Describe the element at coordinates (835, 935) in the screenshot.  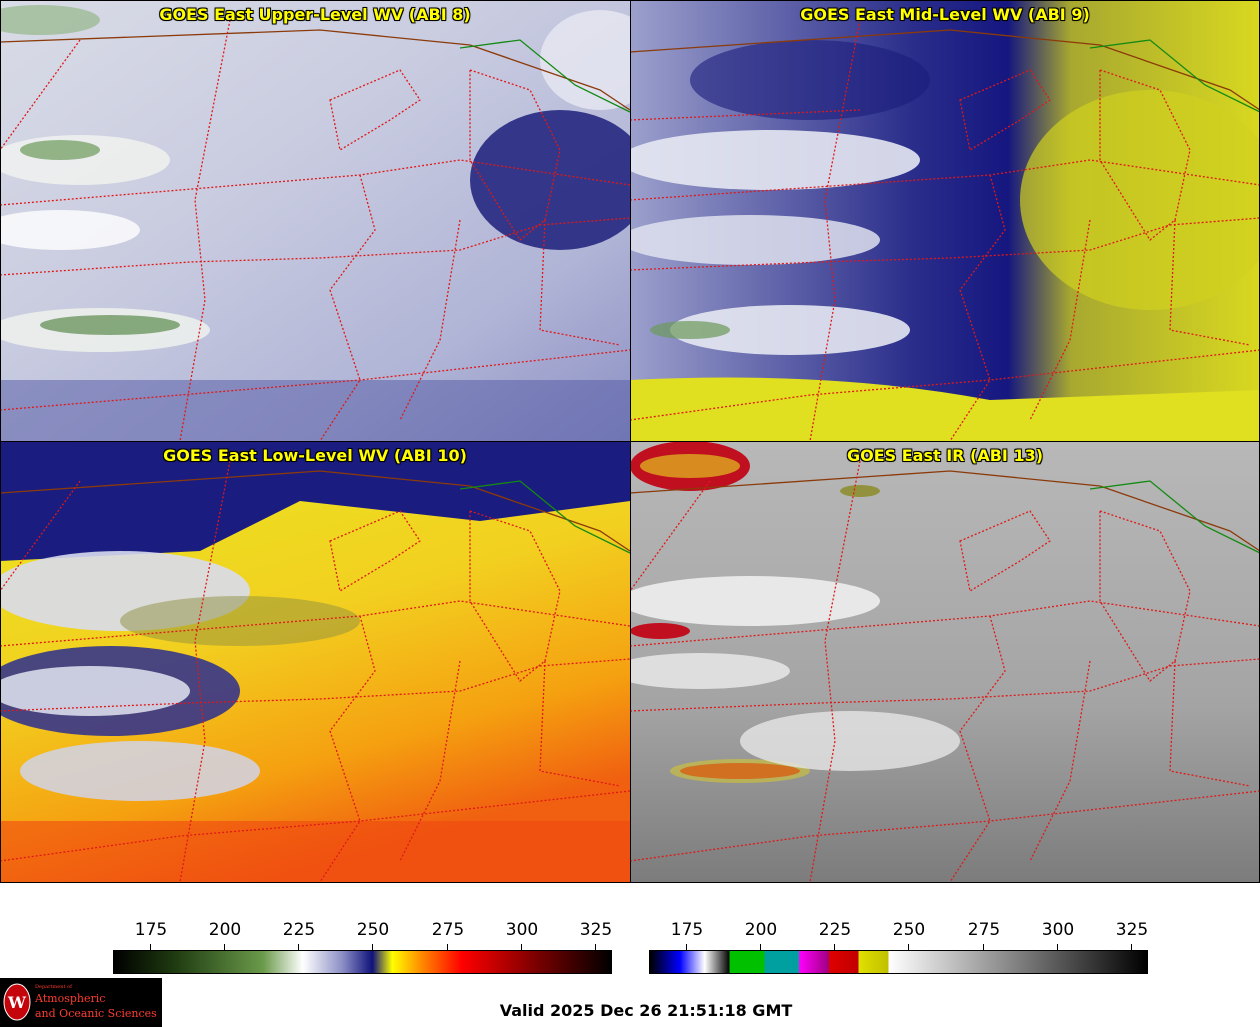
I see `ir-tick-label: 225` at that location.